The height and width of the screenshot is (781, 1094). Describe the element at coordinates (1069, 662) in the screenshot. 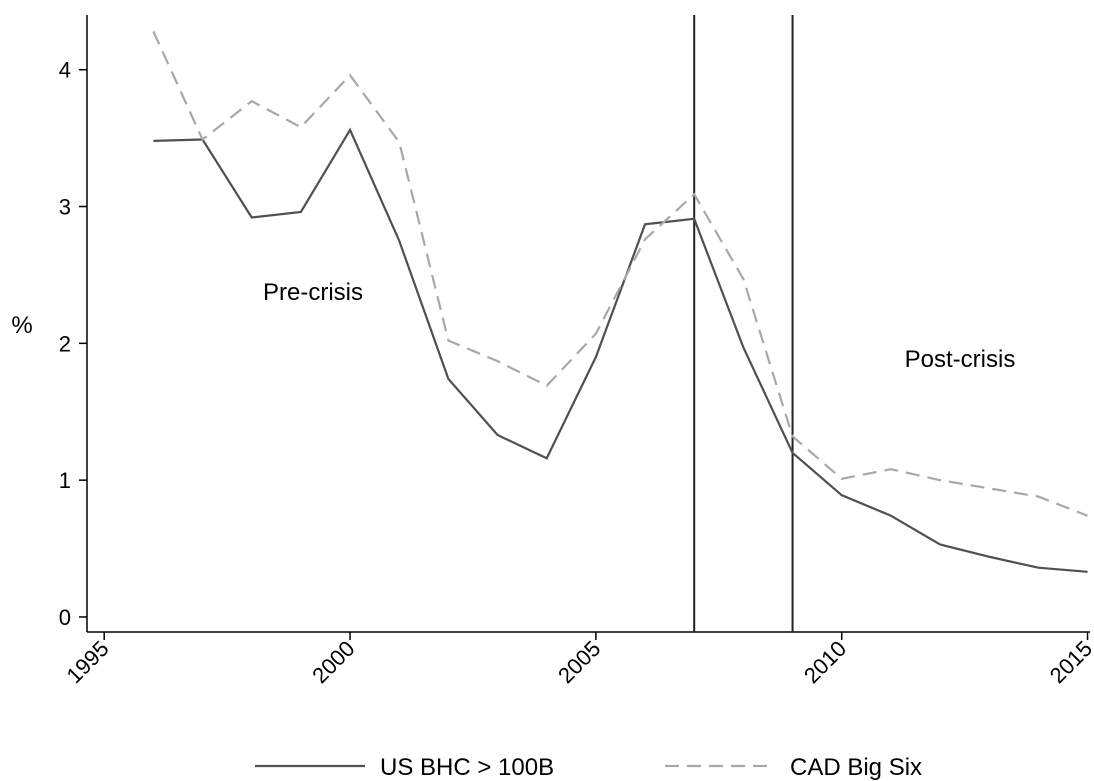

I see `x-tick-label: 2015` at that location.